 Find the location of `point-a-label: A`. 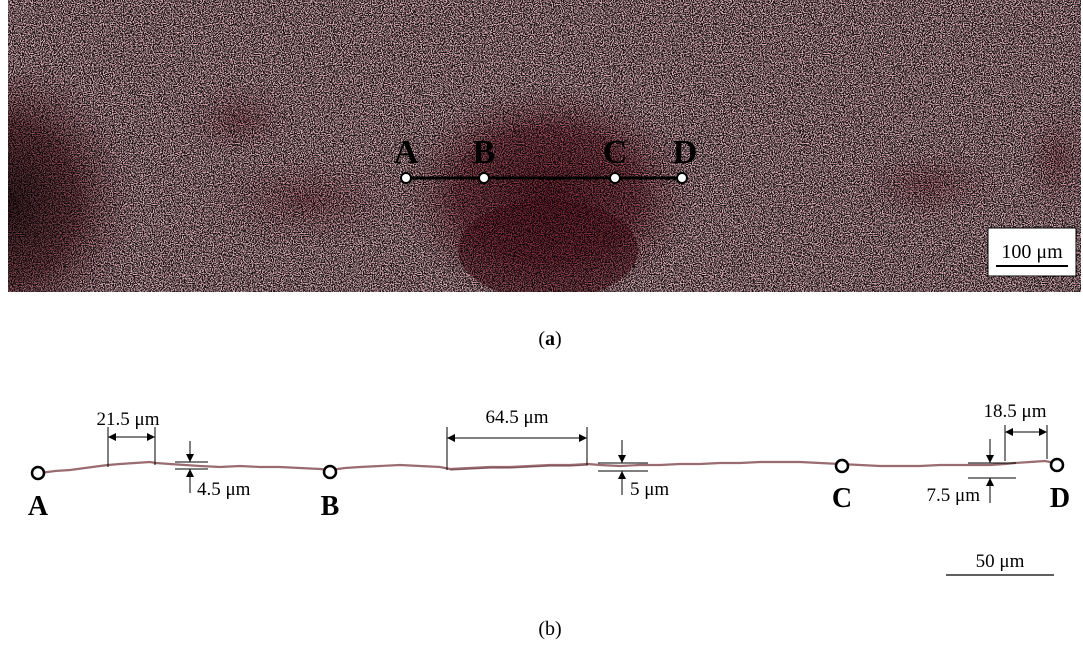

point-a-label: A is located at coordinates (406, 152).